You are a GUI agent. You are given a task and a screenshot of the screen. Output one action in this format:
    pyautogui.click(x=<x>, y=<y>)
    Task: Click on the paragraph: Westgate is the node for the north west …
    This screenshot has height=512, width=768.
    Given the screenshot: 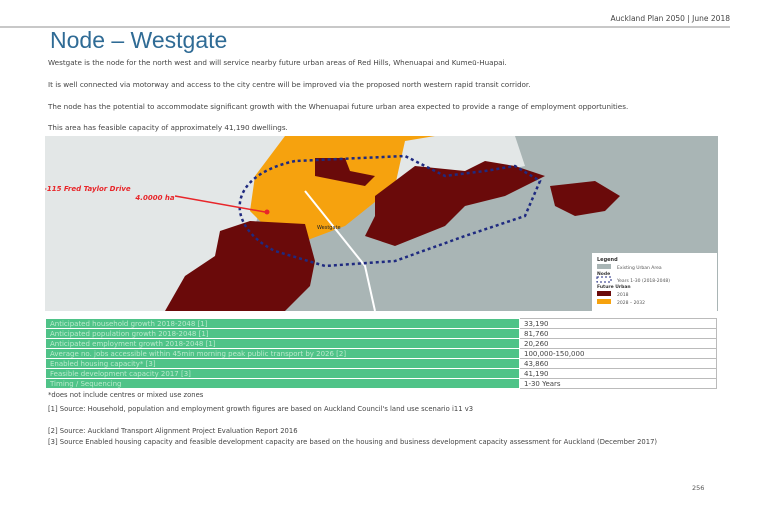 What is the action you would take?
    pyautogui.click(x=277, y=62)
    